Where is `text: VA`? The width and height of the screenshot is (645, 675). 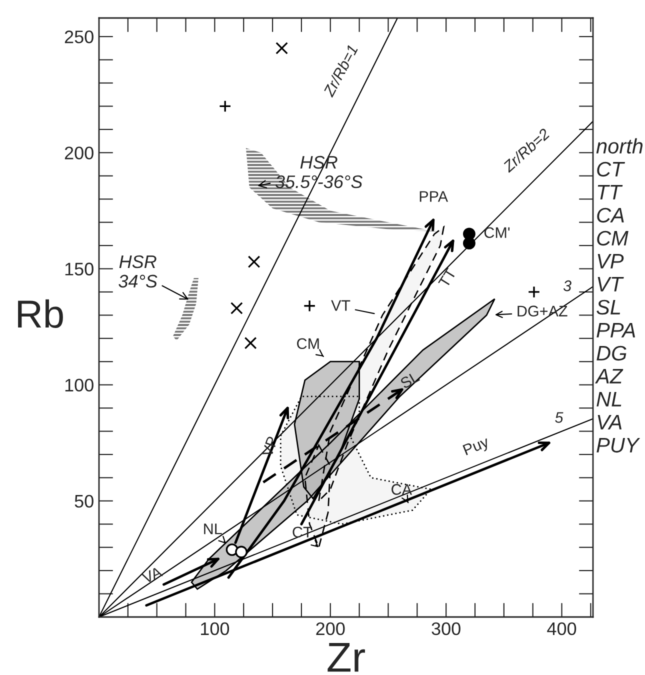
text: VA is located at coordinates (610, 422).